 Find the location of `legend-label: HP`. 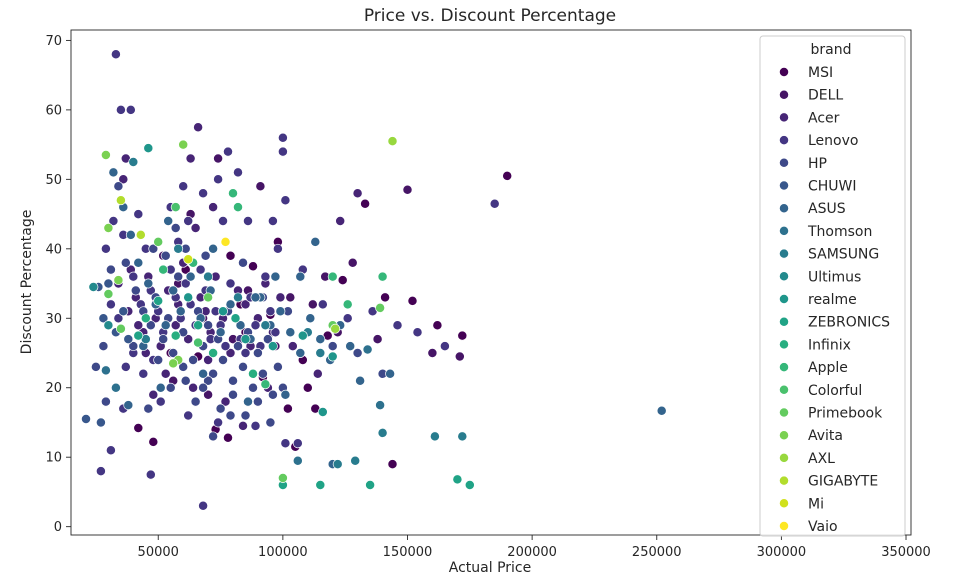

legend-label: HP is located at coordinates (817, 164).